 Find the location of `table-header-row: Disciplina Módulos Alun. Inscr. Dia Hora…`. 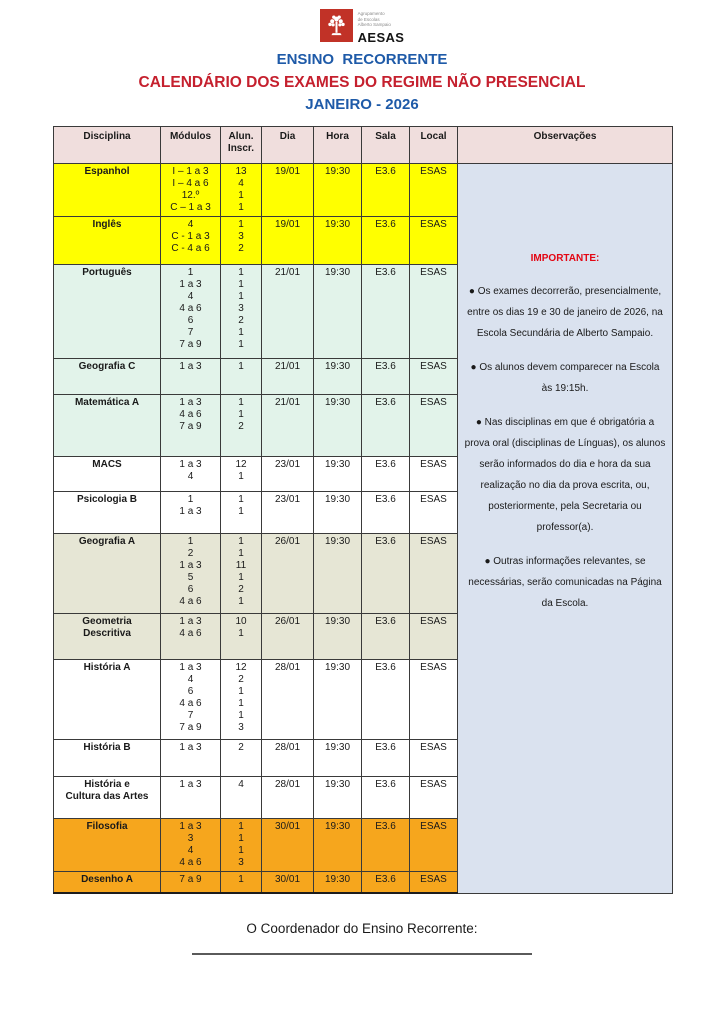

table-header-row: Disciplina Módulos Alun. Inscr. Dia Hora… is located at coordinates (363, 144).